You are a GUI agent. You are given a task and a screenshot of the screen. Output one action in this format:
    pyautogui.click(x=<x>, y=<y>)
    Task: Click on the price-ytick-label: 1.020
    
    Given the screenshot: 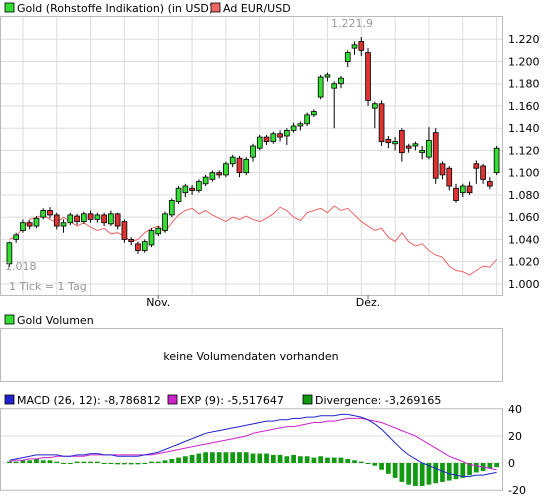 What is the action you would take?
    pyautogui.click(x=524, y=262)
    